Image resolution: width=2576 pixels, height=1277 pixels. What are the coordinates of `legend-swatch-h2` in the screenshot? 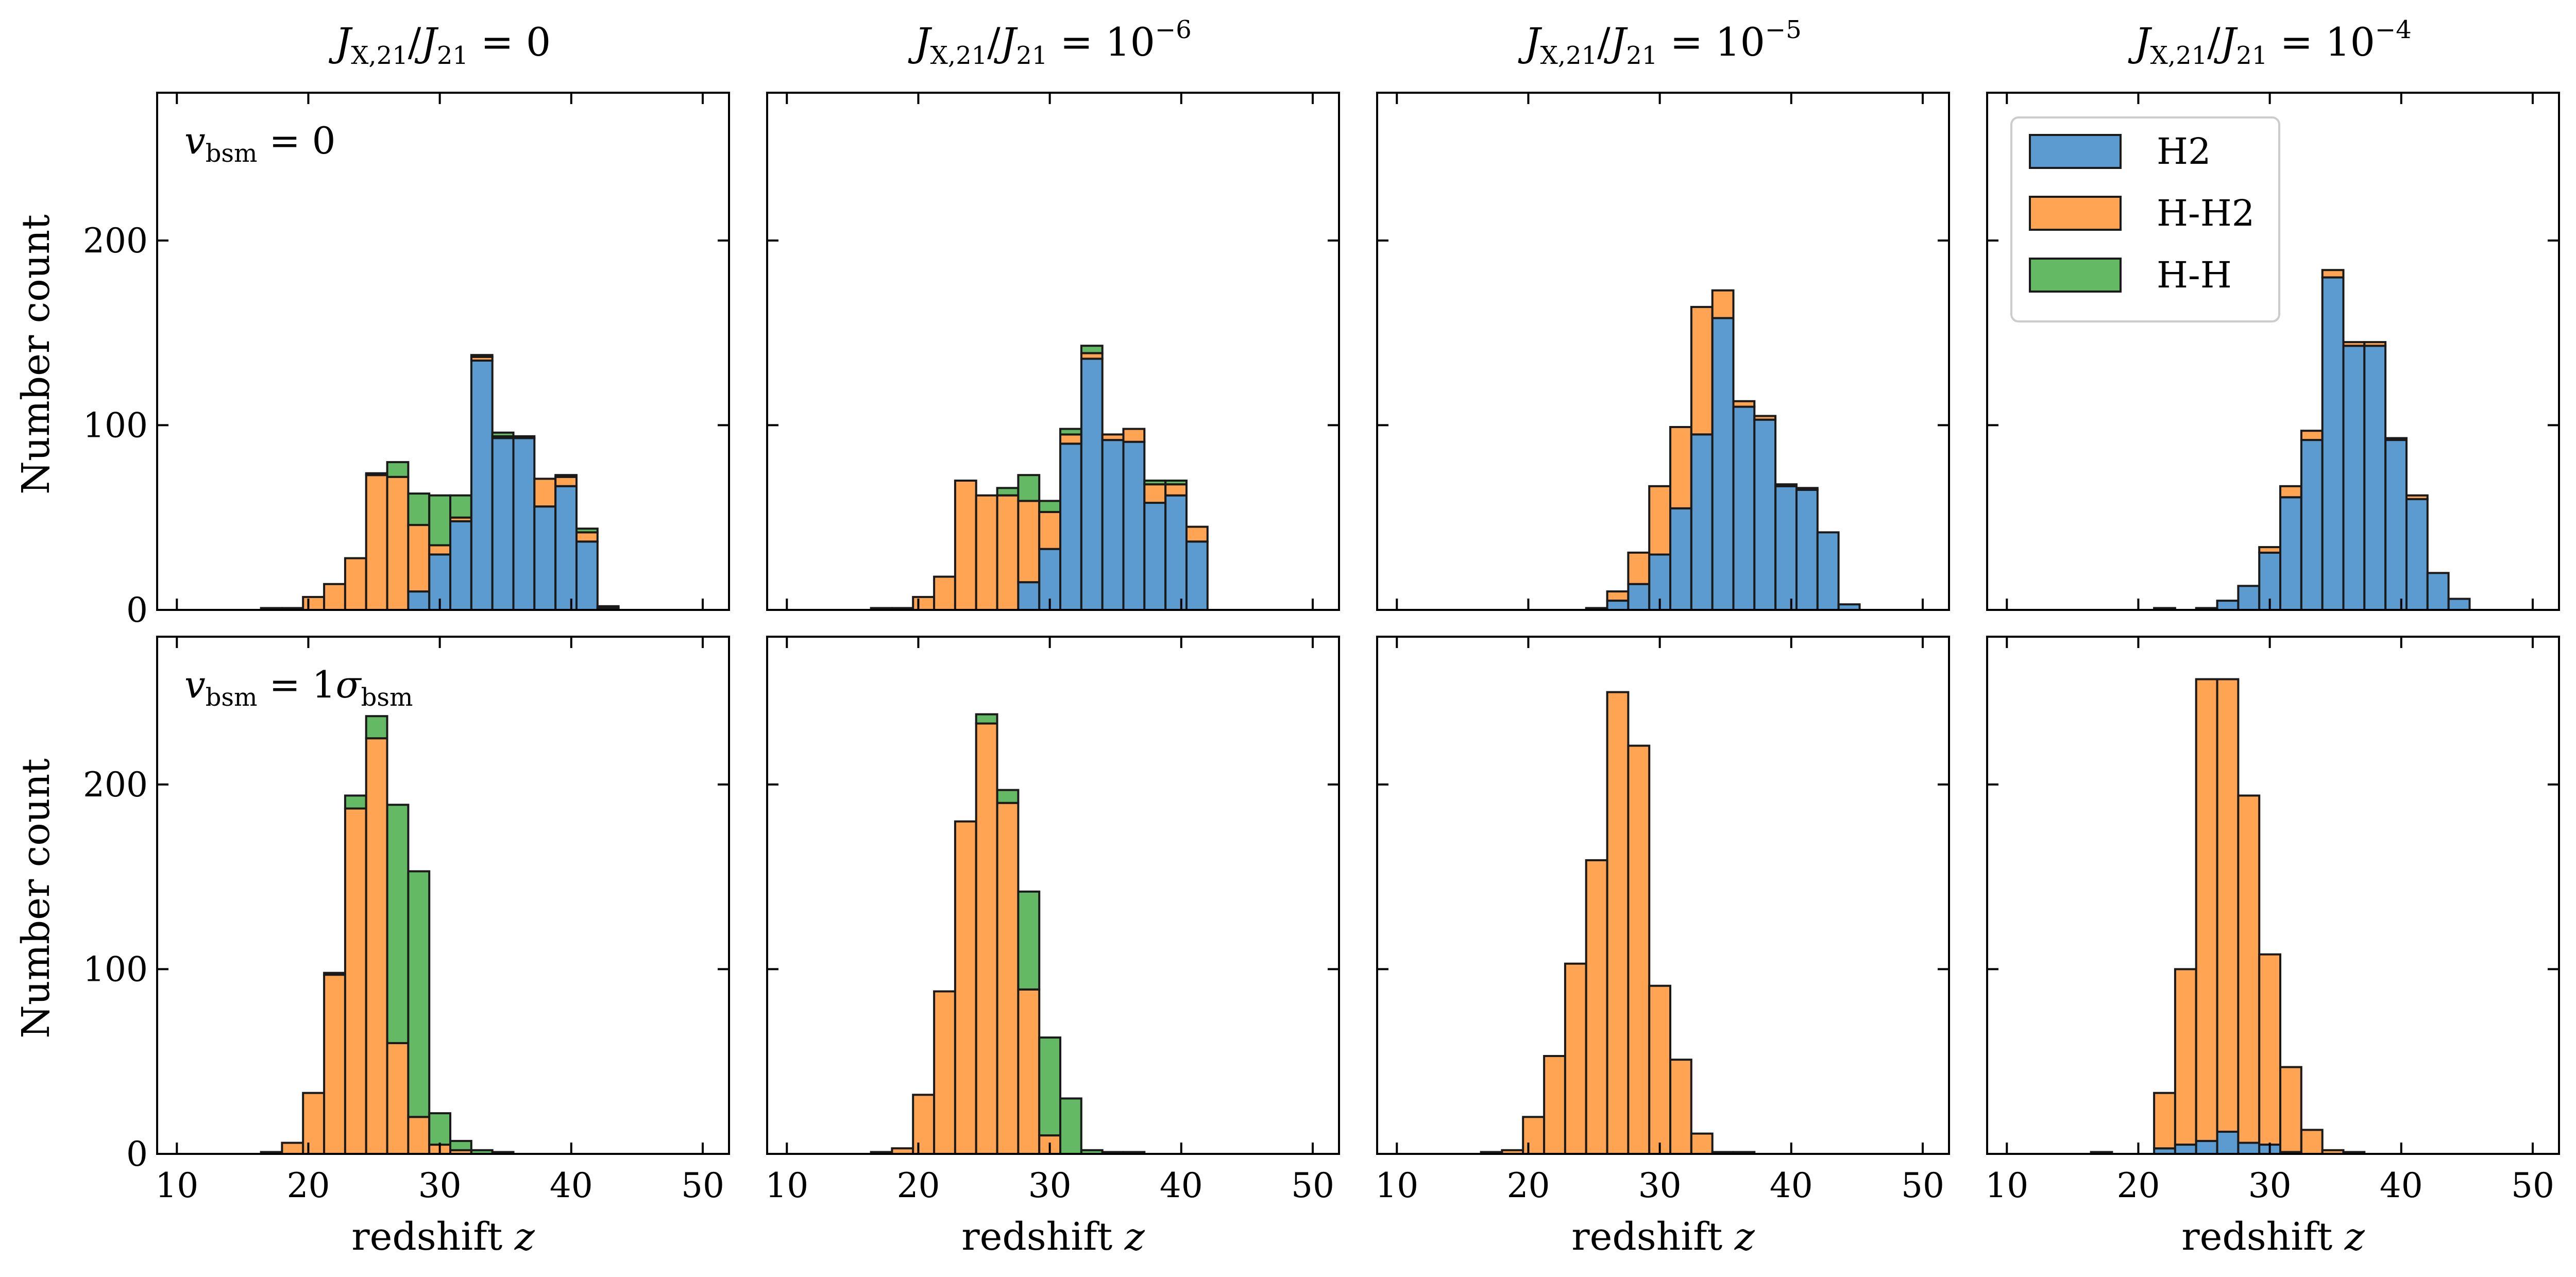 It's located at (2075, 151).